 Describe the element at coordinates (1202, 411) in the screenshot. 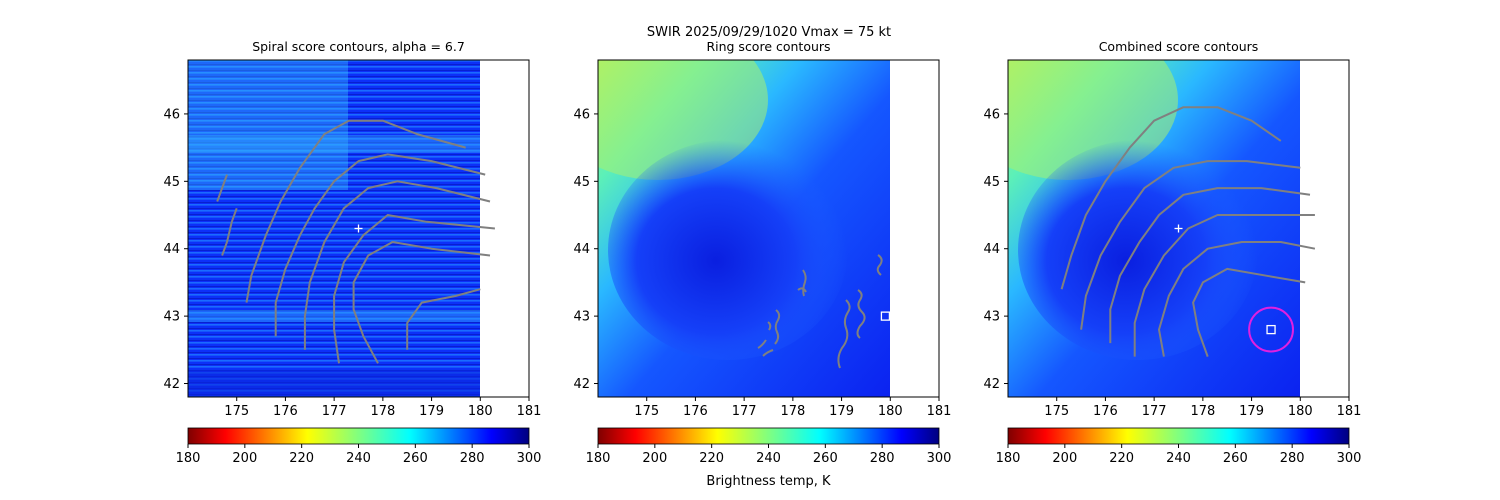

I see `combined-x-tick-label: 178` at that location.